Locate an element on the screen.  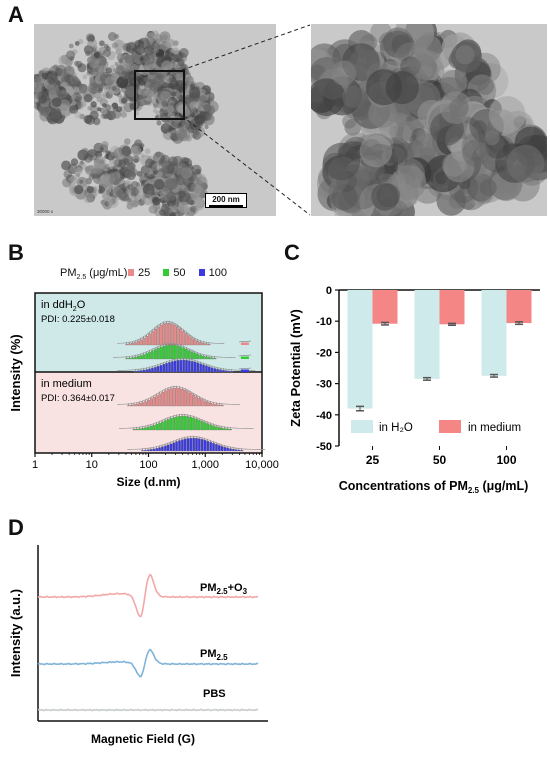
zeta-bar is located at coordinates (360, 349).